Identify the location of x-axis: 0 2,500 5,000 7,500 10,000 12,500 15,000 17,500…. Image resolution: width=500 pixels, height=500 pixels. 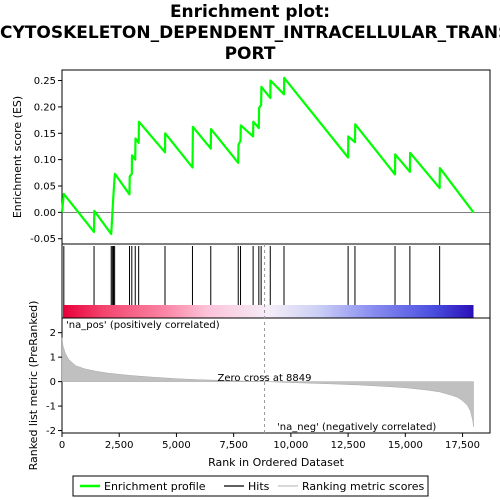
(269, 451).